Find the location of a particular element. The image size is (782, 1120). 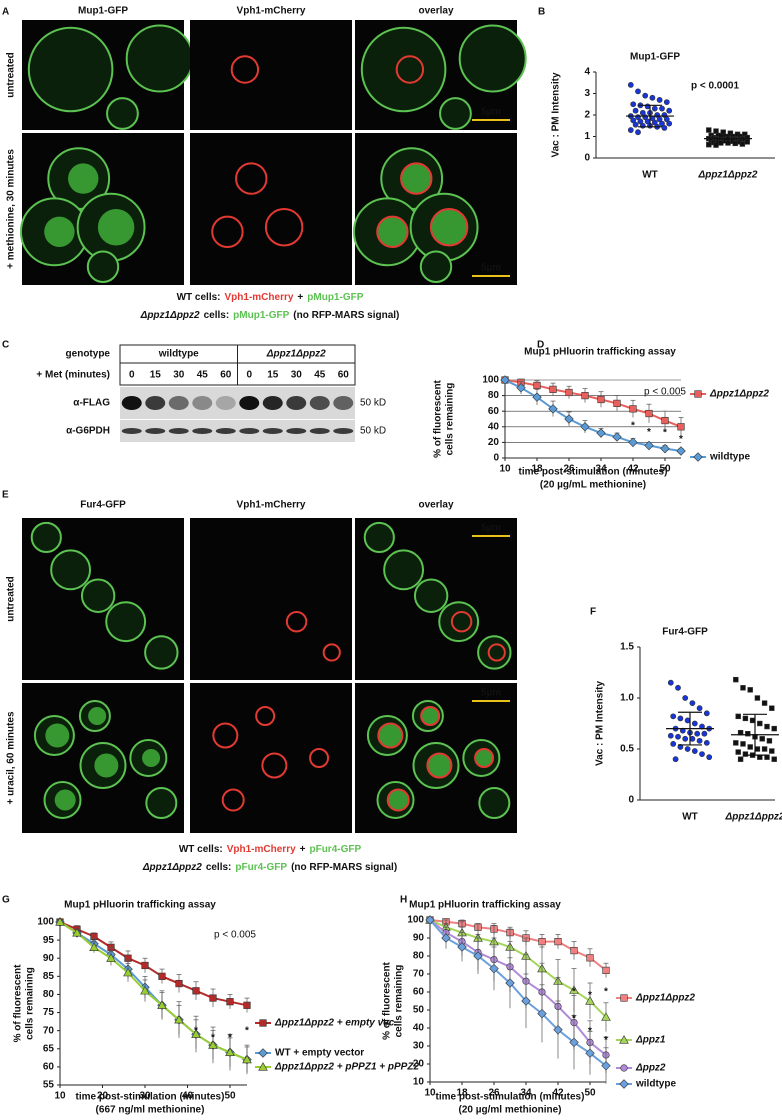

y-tick-label: 0 is located at coordinates (496, 458).